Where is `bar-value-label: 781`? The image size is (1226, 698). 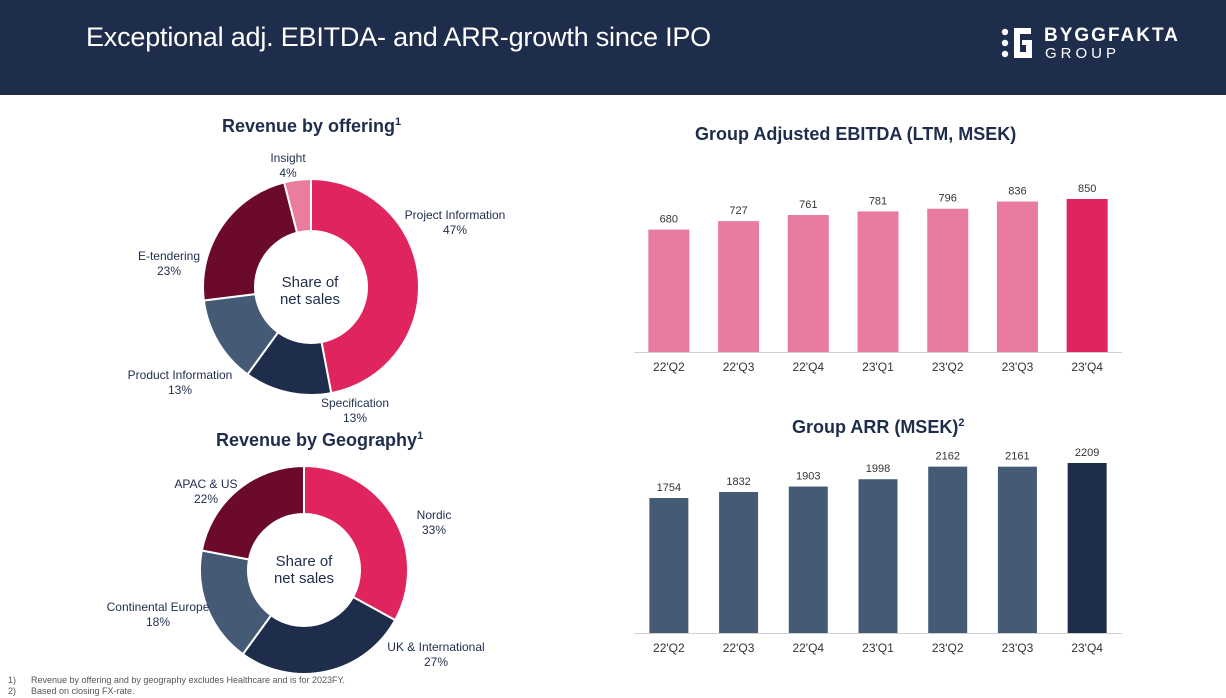
bar-value-label: 781 is located at coordinates (878, 201).